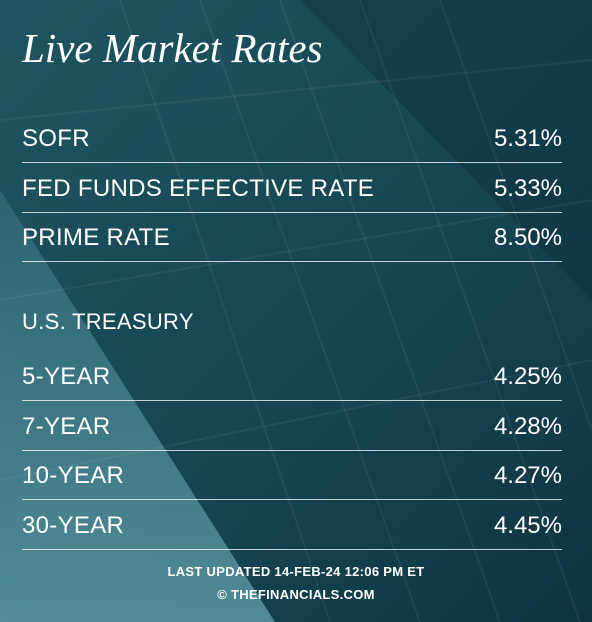  Describe the element at coordinates (292, 376) in the screenshot. I see `rate-row: 5-YEAR 4.25%` at that location.